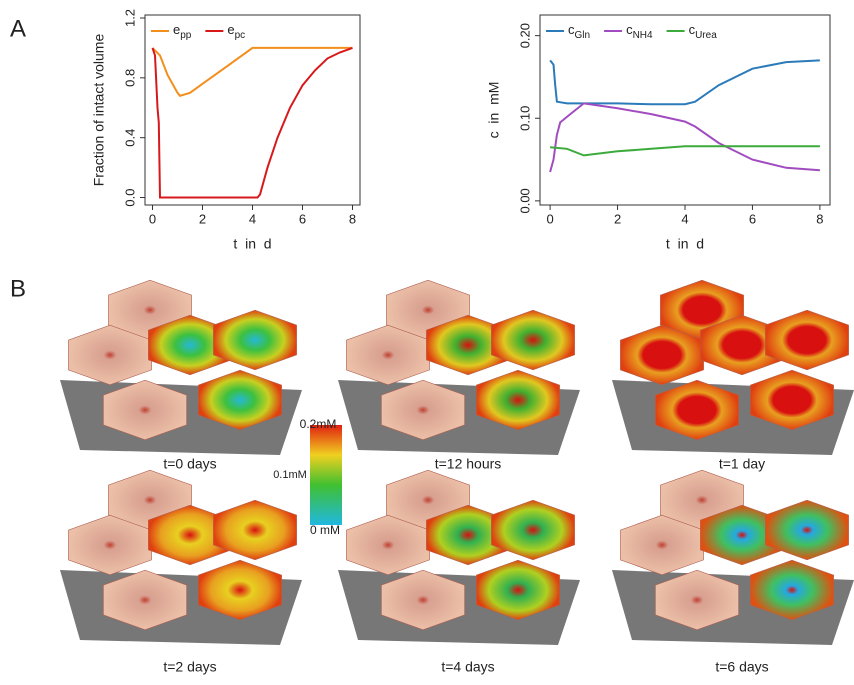 The width and height of the screenshot is (854, 685). What do you see at coordinates (181, 375) in the screenshot?
I see `rendering: i t=0 days` at bounding box center [181, 375].